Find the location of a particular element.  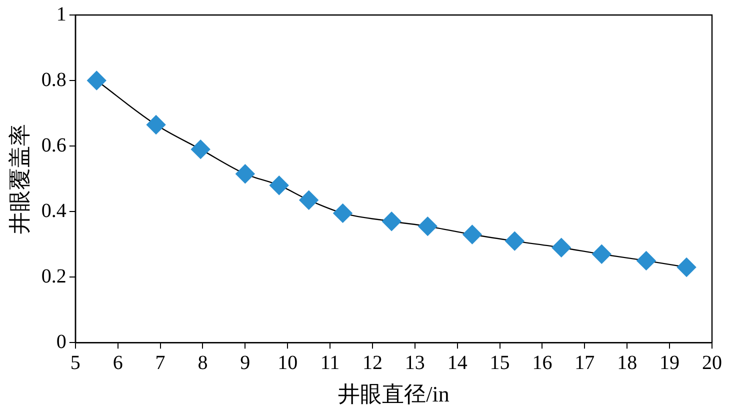

x-tick-label: 7 is located at coordinates (160, 363).